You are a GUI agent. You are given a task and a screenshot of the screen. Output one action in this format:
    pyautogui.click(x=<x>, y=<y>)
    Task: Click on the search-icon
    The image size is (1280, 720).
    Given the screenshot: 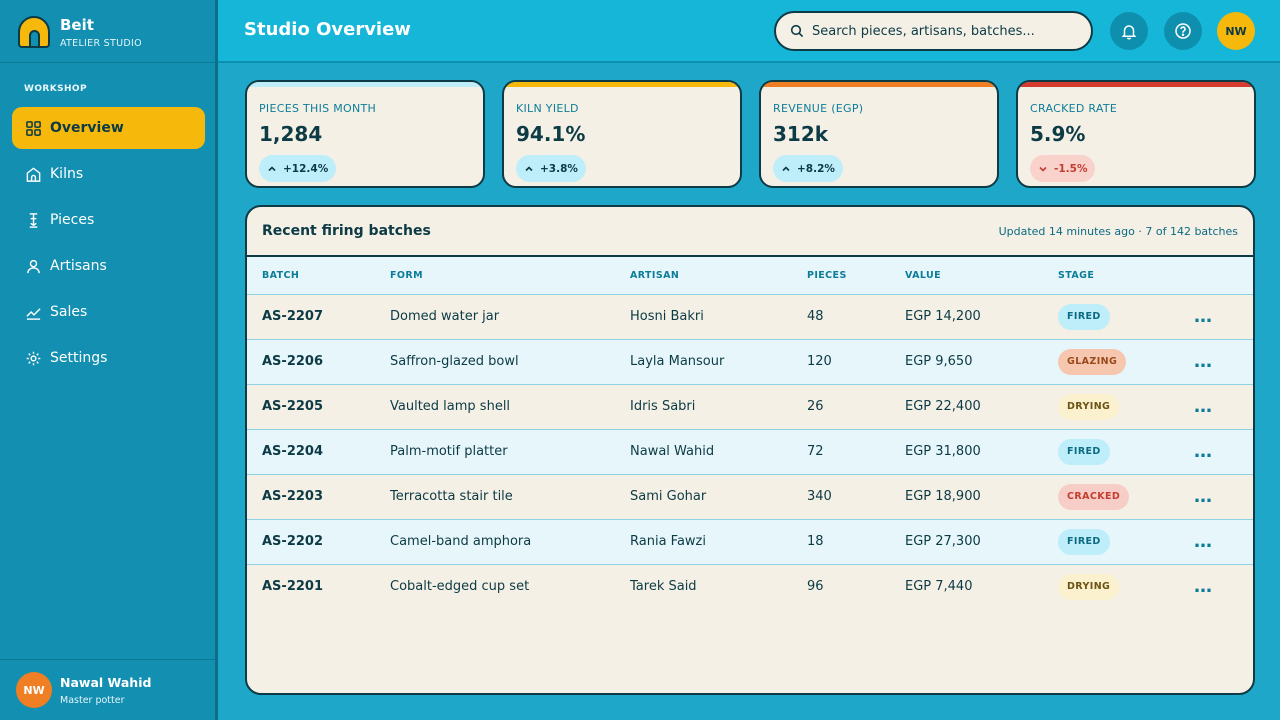 What is the action you would take?
    pyautogui.click(x=797, y=31)
    